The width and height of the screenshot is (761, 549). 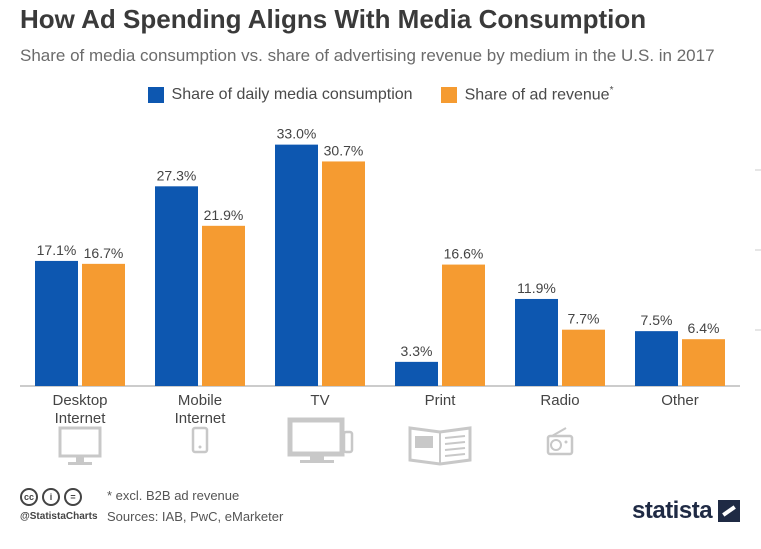 I want to click on radio-antenna, so click(x=559, y=432).